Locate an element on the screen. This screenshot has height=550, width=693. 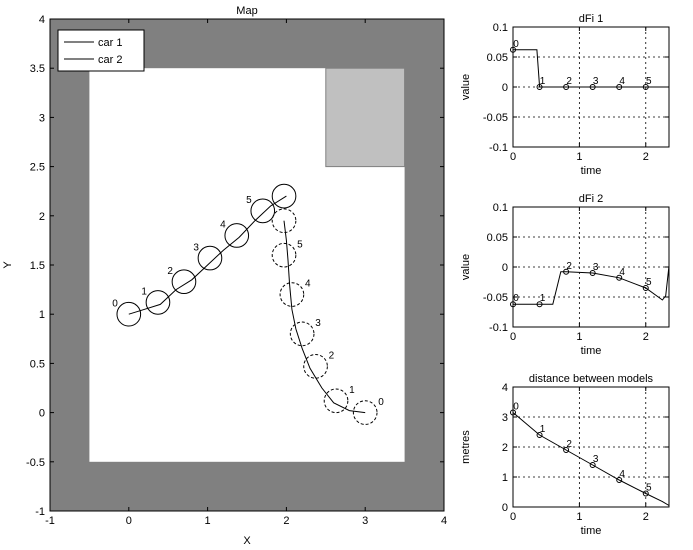
y-tick-label: 0.1 is located at coordinates (500, 28).